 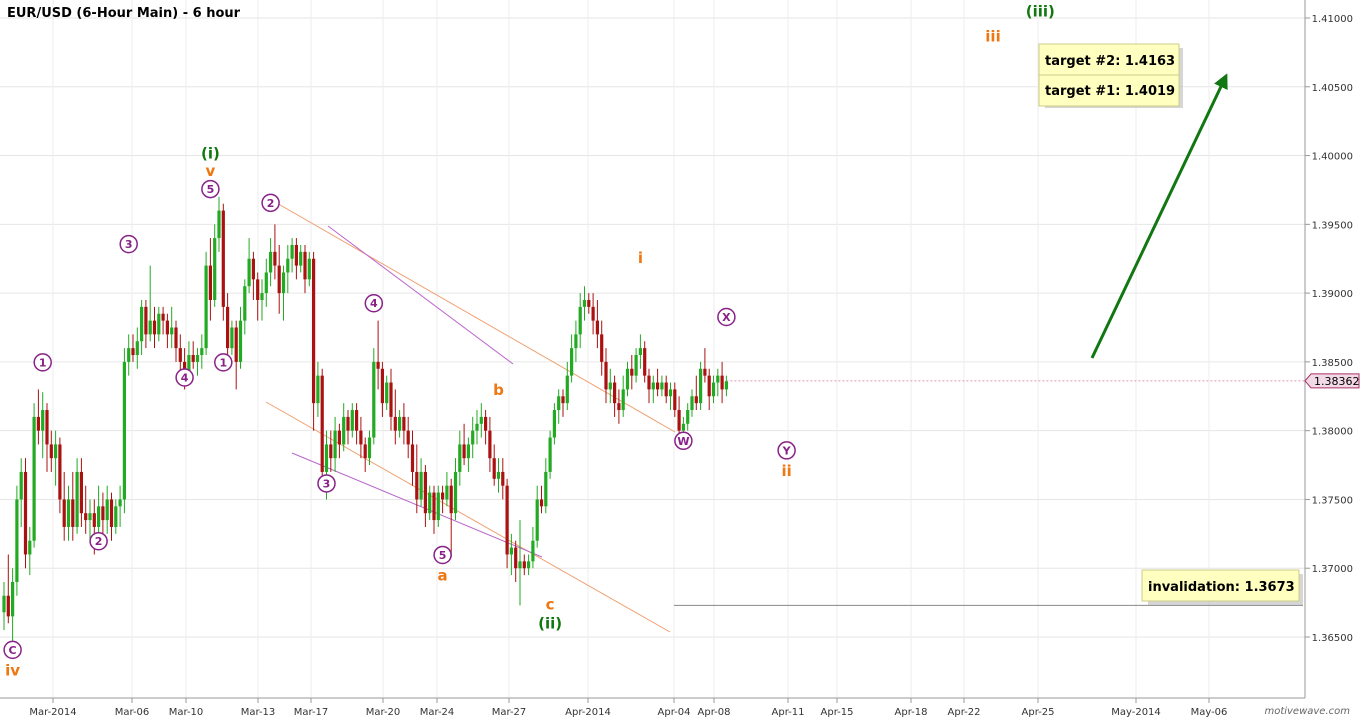 I want to click on x-tick-label: May-2014, so click(x=1136, y=712).